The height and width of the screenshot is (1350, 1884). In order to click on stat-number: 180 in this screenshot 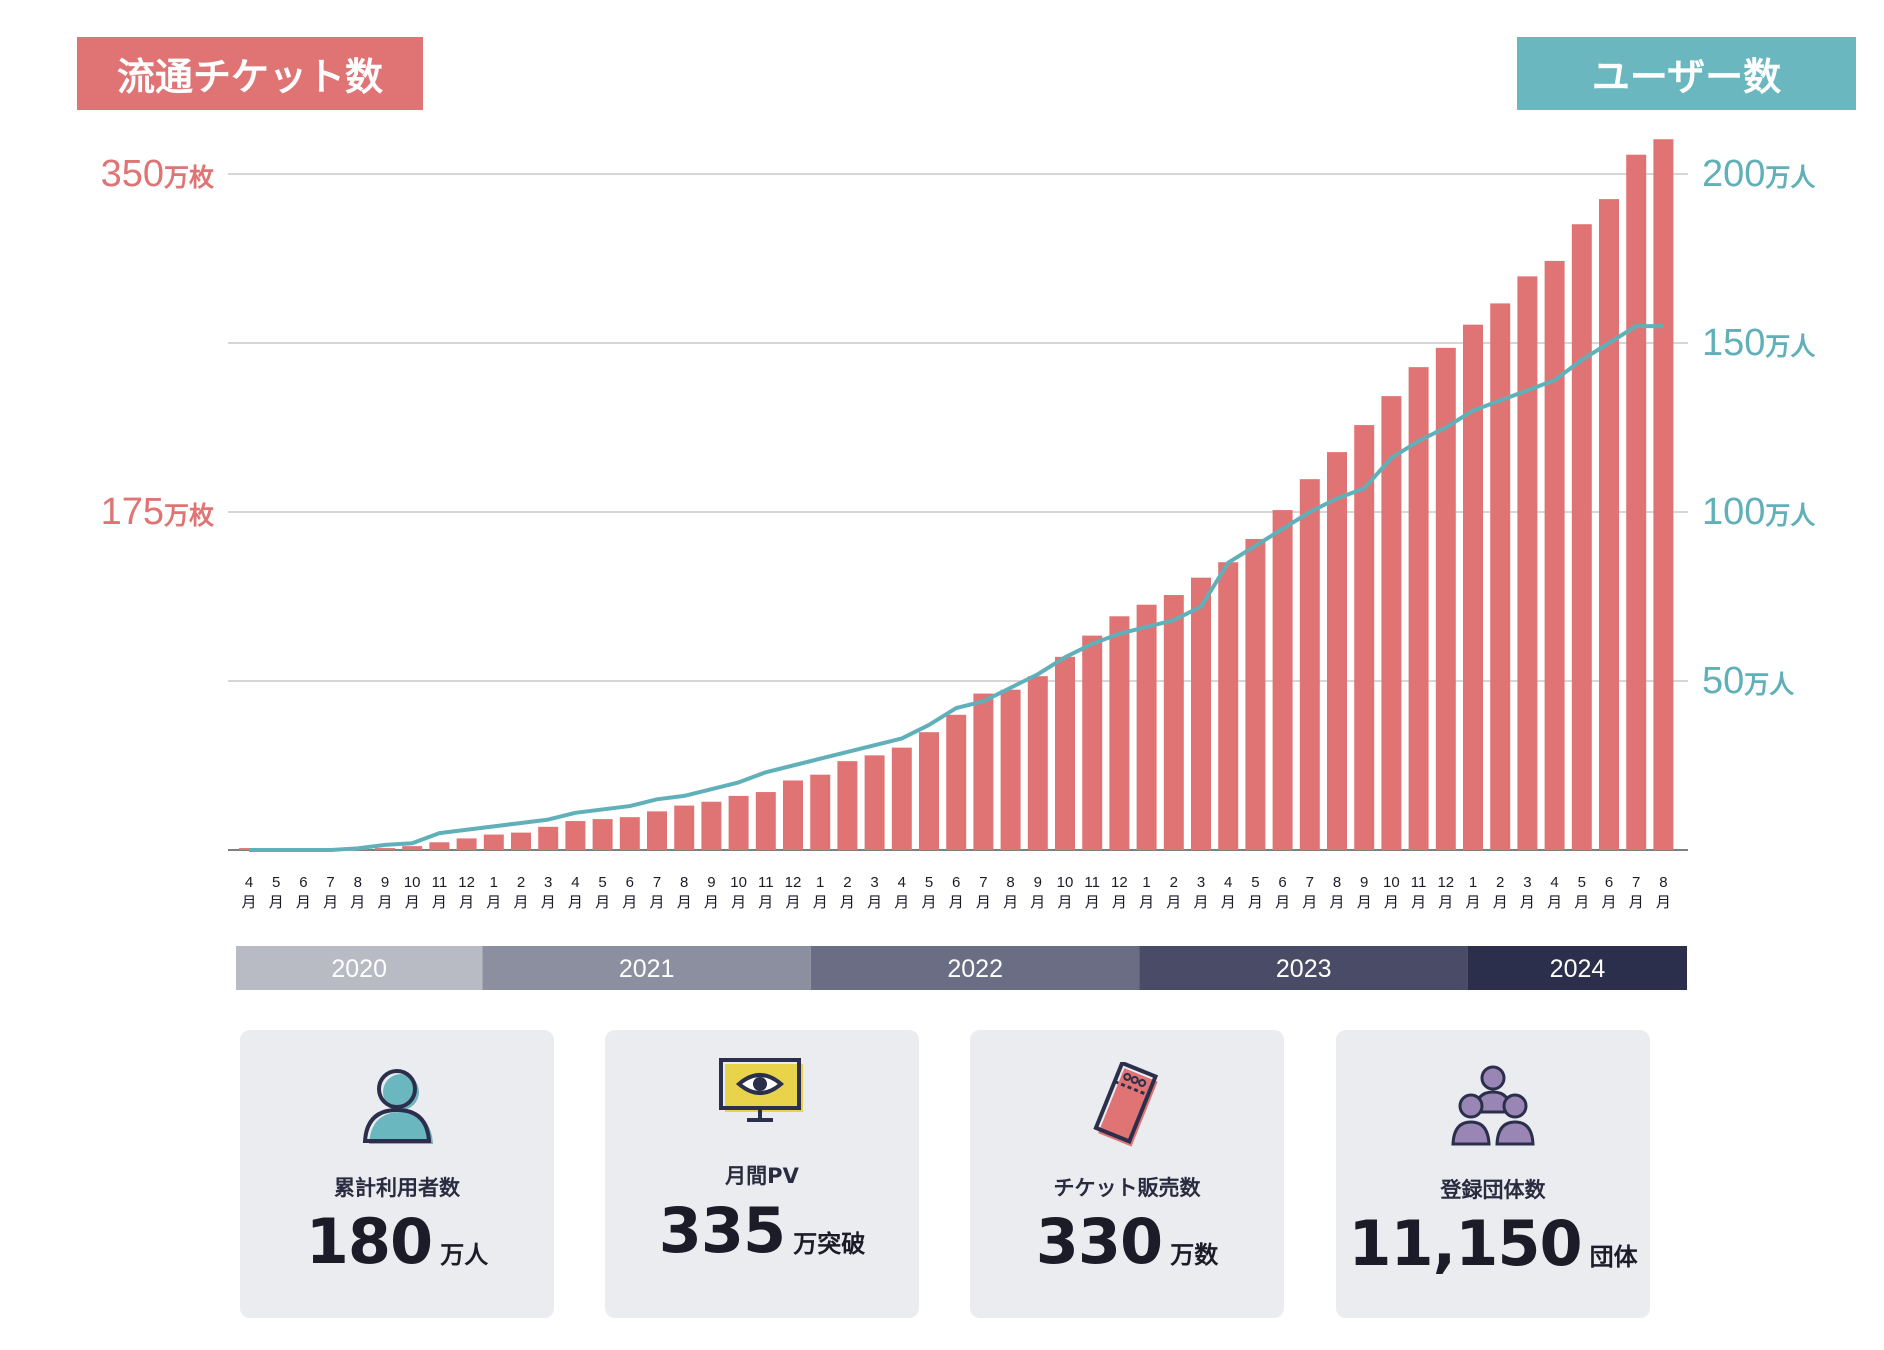, I will do `click(369, 1241)`.